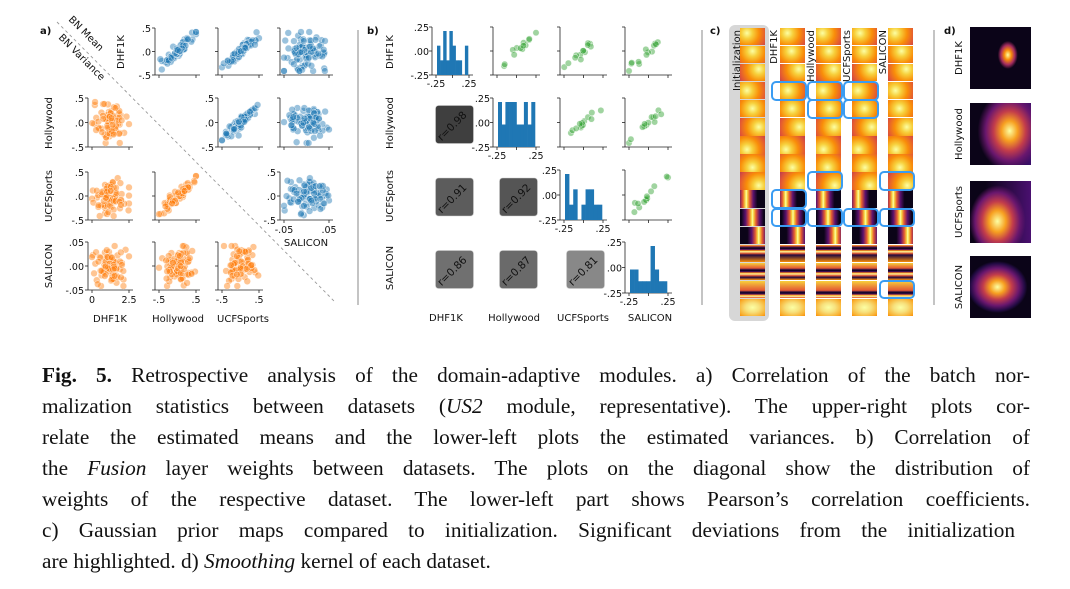 This screenshot has height=589, width=1070. What do you see at coordinates (121, 52) in the screenshot?
I see `y-axis-title-dhf1k: DHF1K` at bounding box center [121, 52].